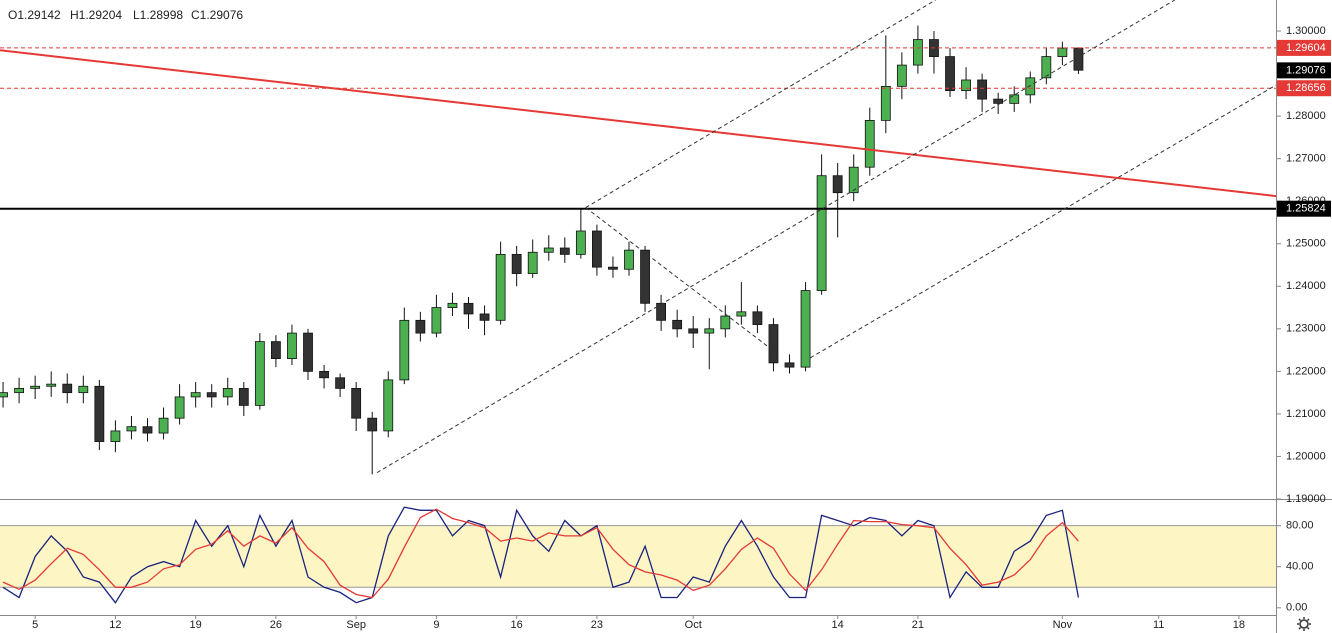 This screenshot has width=1332, height=633. What do you see at coordinates (125, 15) in the screenshot?
I see `ohlc-header: O1.29142 H1.29204 L1.28998 C1.29076` at bounding box center [125, 15].